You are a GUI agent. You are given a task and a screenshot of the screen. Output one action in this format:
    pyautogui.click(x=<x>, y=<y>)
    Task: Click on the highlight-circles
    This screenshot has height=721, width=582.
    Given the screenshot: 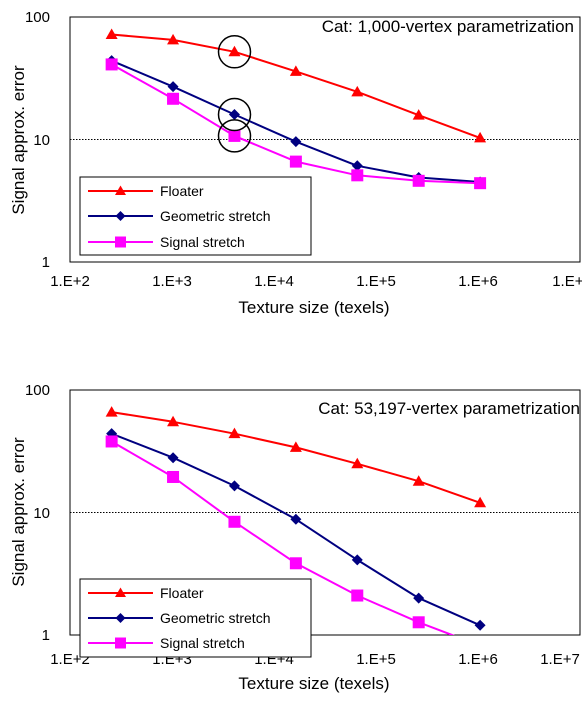 What is the action you would take?
    pyautogui.click(x=234, y=94)
    